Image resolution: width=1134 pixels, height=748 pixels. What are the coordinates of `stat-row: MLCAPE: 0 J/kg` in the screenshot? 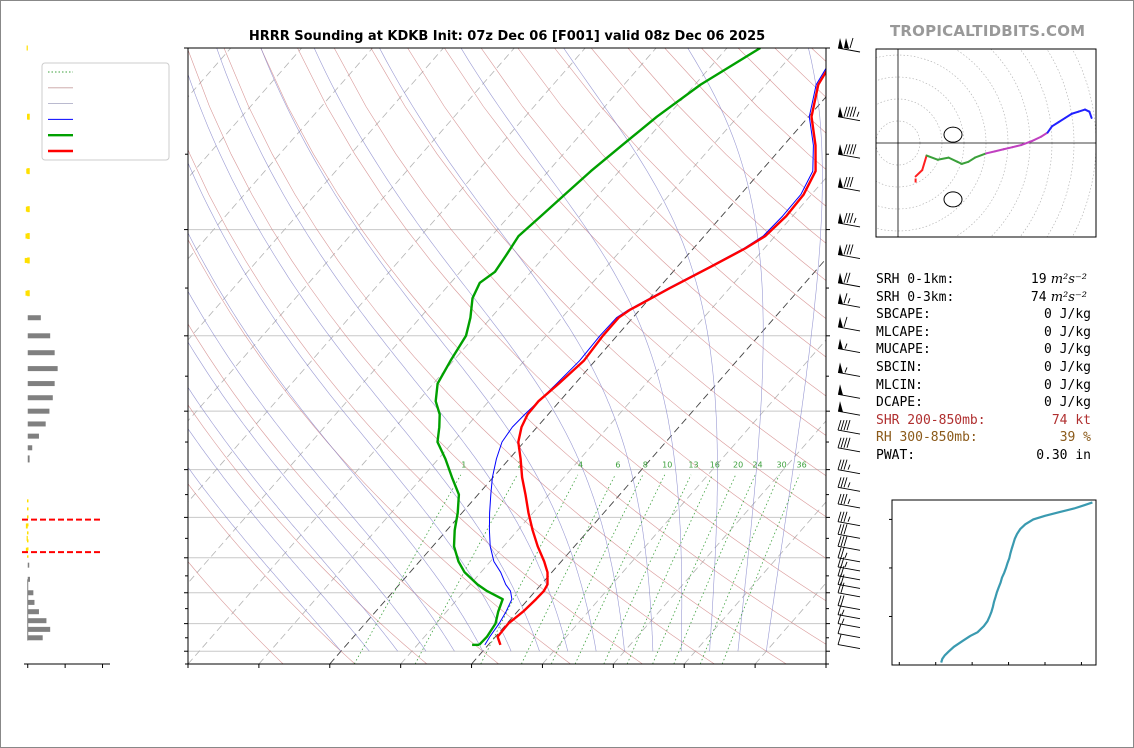 It's located at (983, 333).